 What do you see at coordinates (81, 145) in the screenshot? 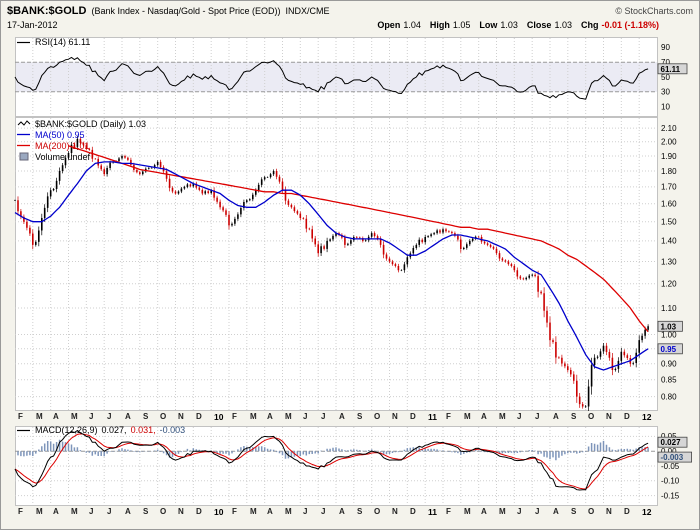
I see `ma200-legend-row: MA(200) 1.01` at bounding box center [81, 145].